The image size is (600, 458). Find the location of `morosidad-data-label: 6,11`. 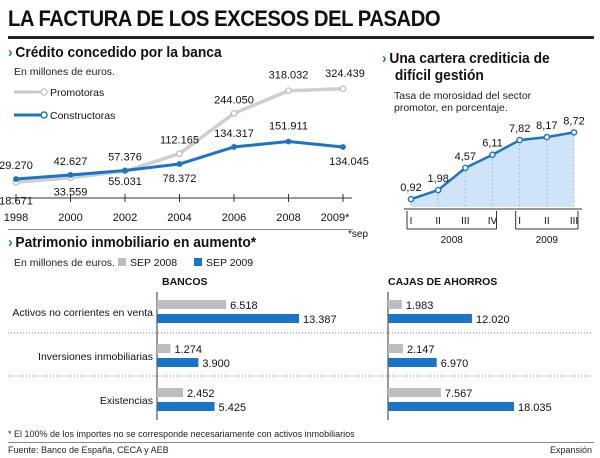

morosidad-data-label: 6,11 is located at coordinates (492, 144).